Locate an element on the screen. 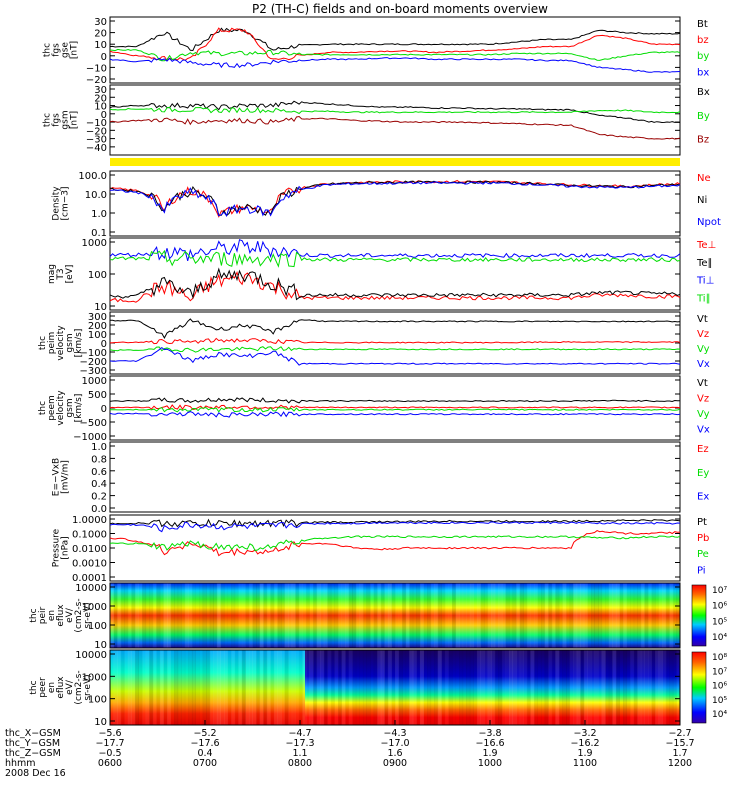 The width and height of the screenshot is (750, 800). legend-By: By is located at coordinates (703, 116).